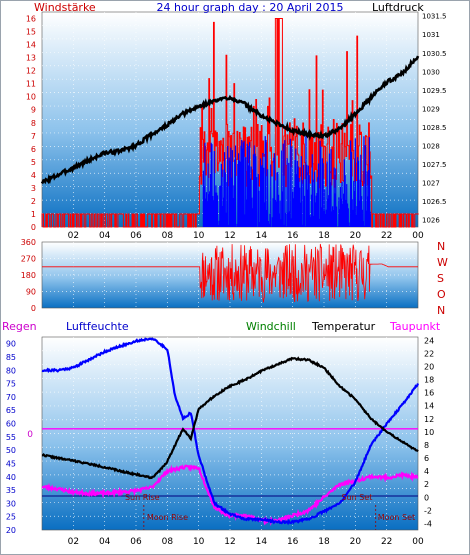 This screenshot has width=470, height=555. Describe the element at coordinates (429, 419) in the screenshot. I see `temperature-y-tick: 12` at that location.